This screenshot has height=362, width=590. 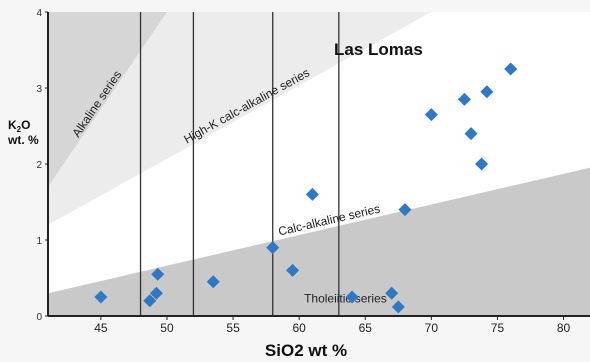 I want to click on y-tick-label-3: 3, so click(x=39, y=89).